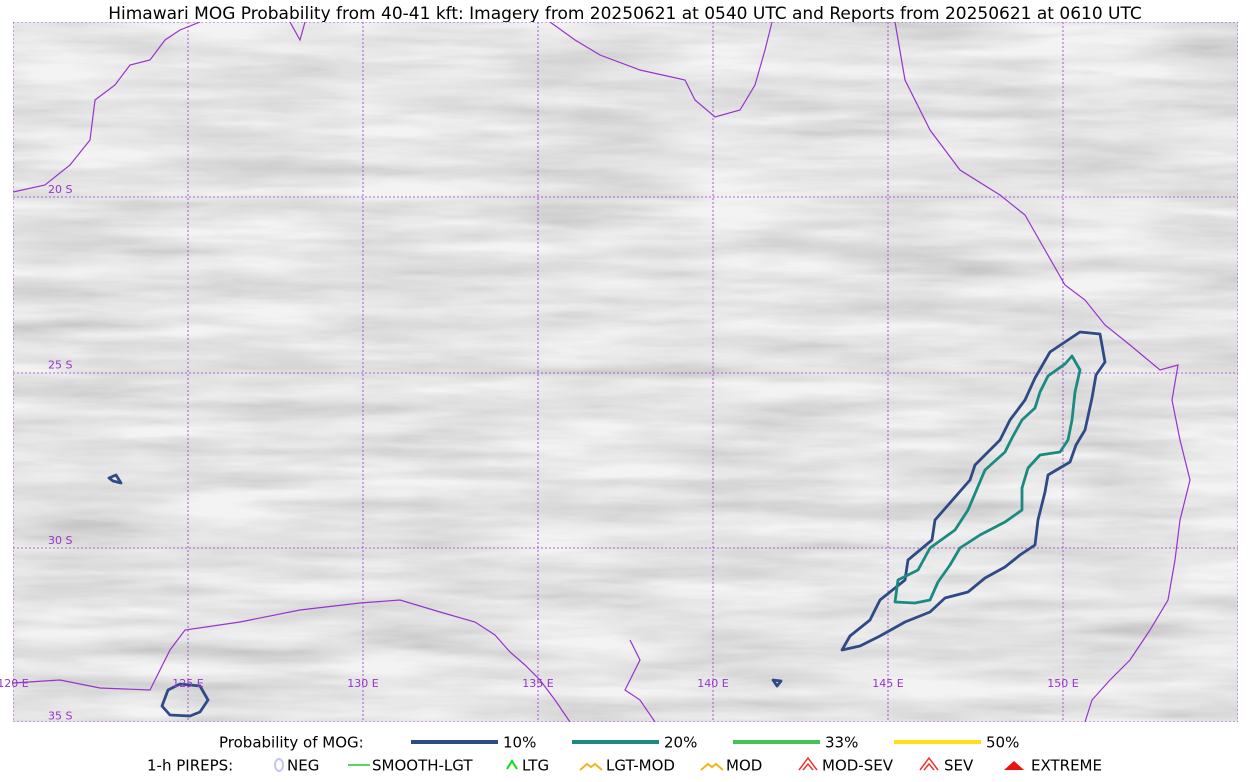 This screenshot has width=1250, height=782. What do you see at coordinates (959, 766) in the screenshot?
I see `legend-label: SEV` at bounding box center [959, 766].